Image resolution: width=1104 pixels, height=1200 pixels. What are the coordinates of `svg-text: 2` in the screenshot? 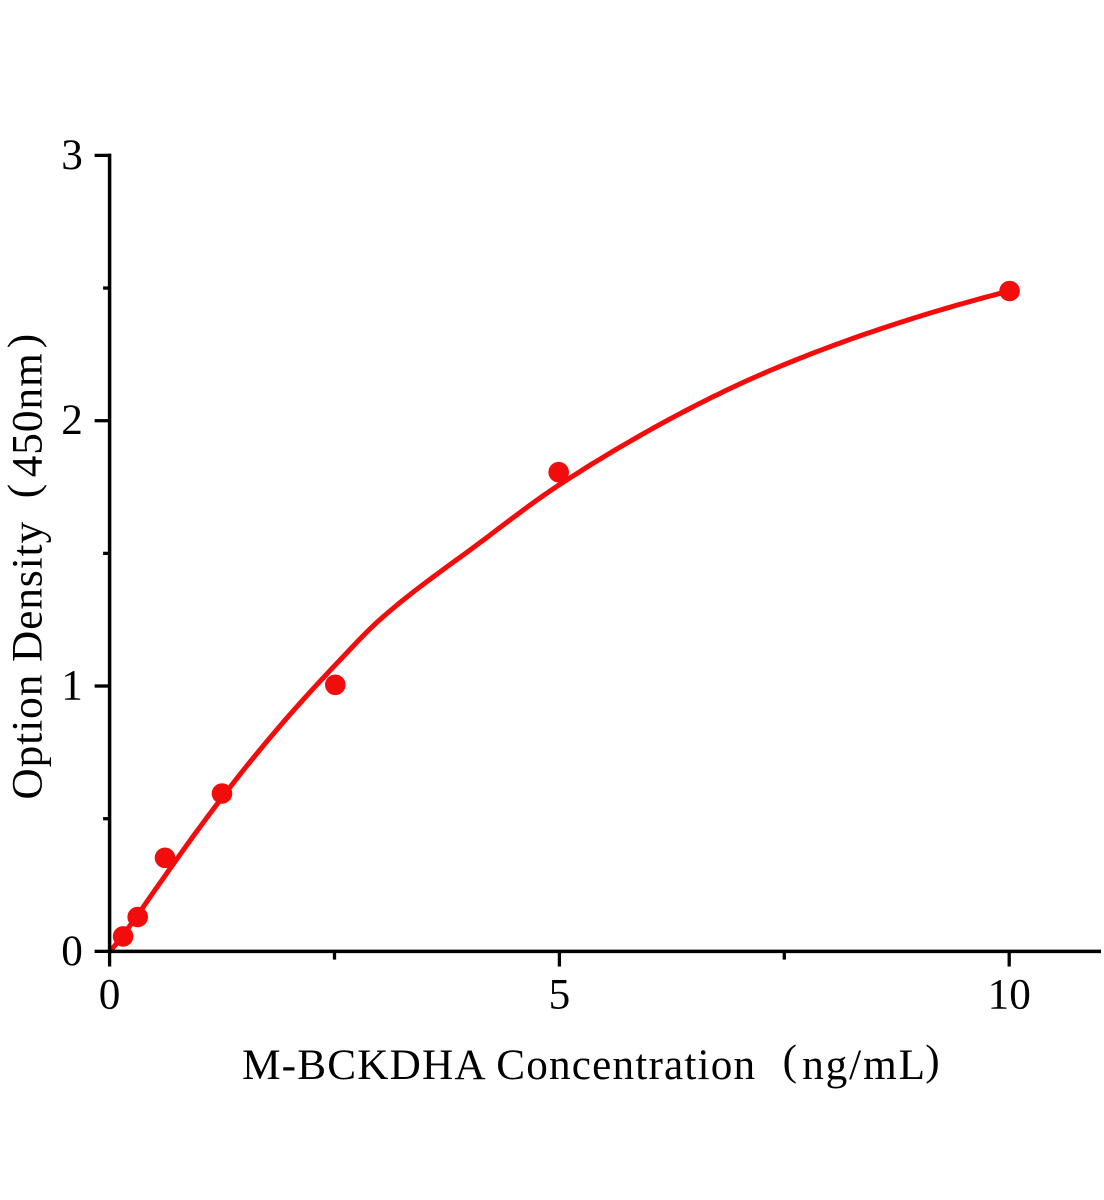 It's located at (72, 420).